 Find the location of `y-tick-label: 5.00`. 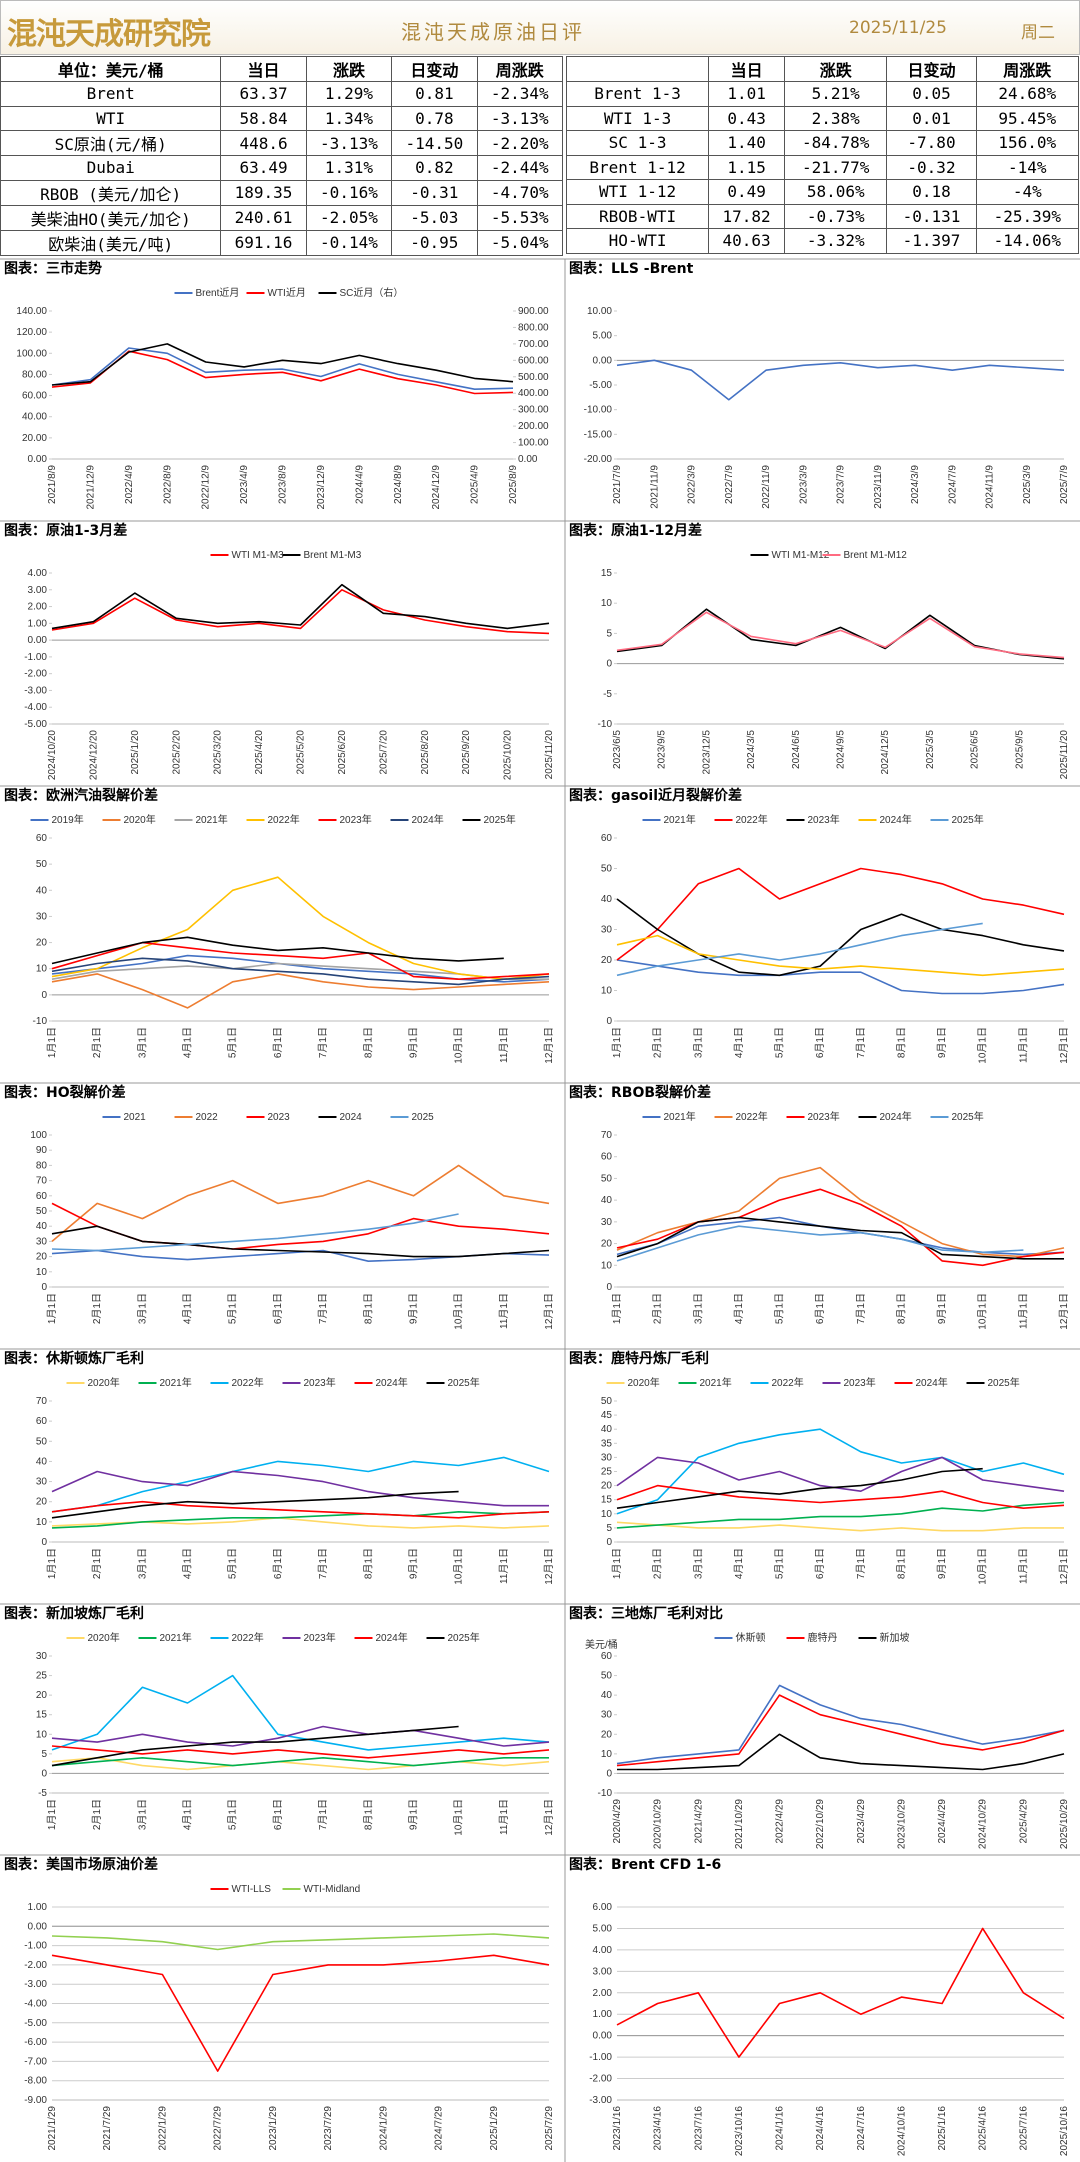

y-tick-label: 5.00 is located at coordinates (603, 1928).